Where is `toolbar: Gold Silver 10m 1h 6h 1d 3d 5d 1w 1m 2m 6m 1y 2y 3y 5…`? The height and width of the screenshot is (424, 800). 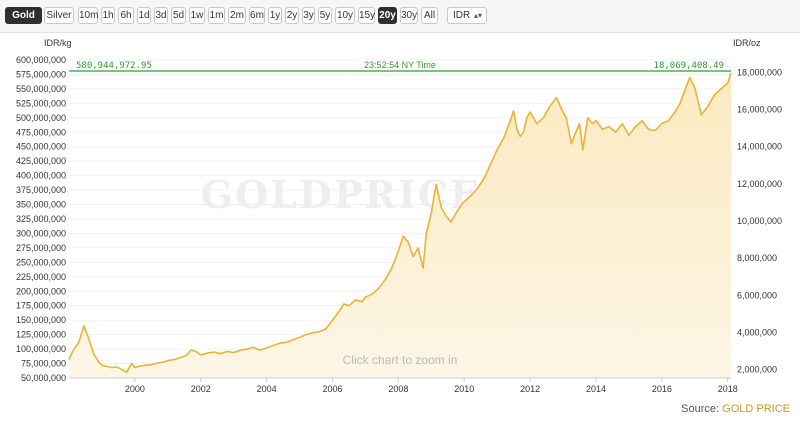
toolbar: Gold Silver 10m 1h 6h 1d 3d 5d 1w 1m 2m 6m 1y 2y 3y 5… is located at coordinates (400, 16).